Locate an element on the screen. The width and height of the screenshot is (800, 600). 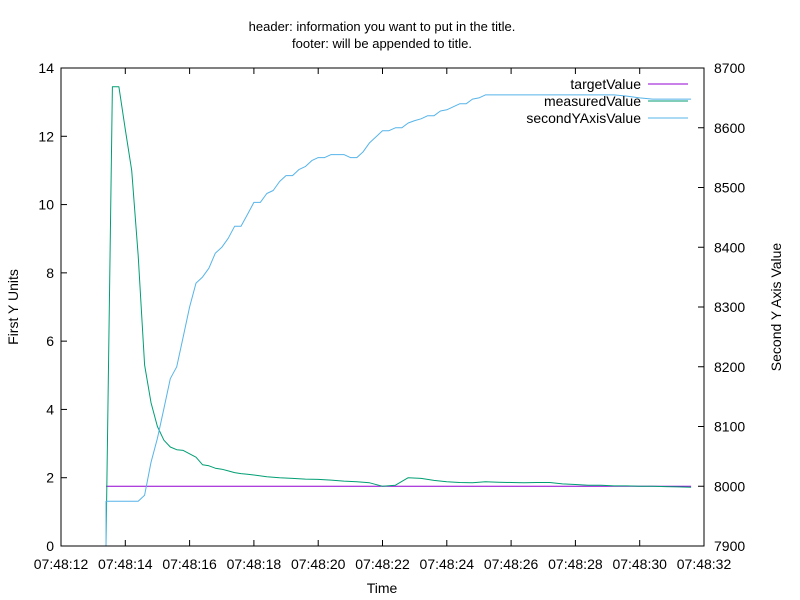
legend-label-second: secondYAxisValue is located at coordinates (583, 118).